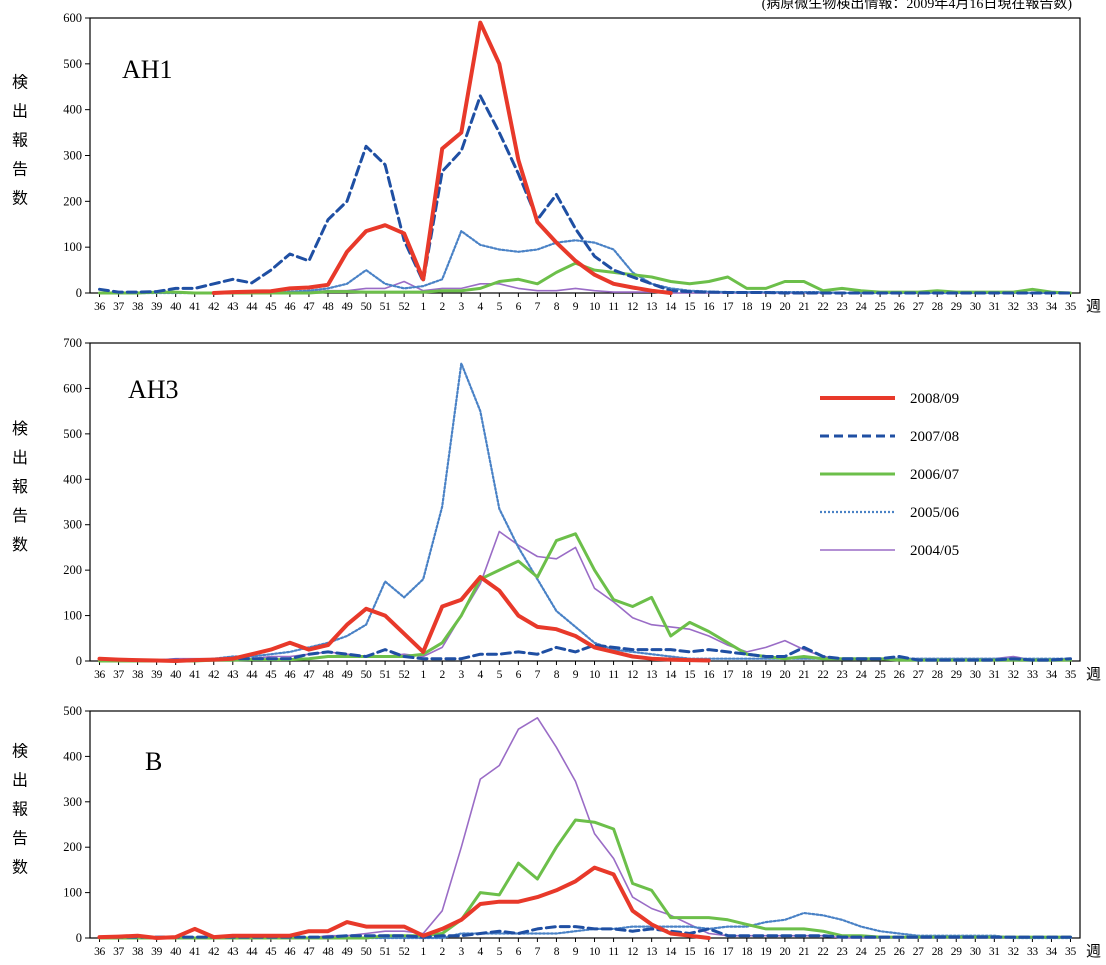 The width and height of the screenshot is (1106, 965). I want to click on y-tick-label: 200, so click(72, 201).